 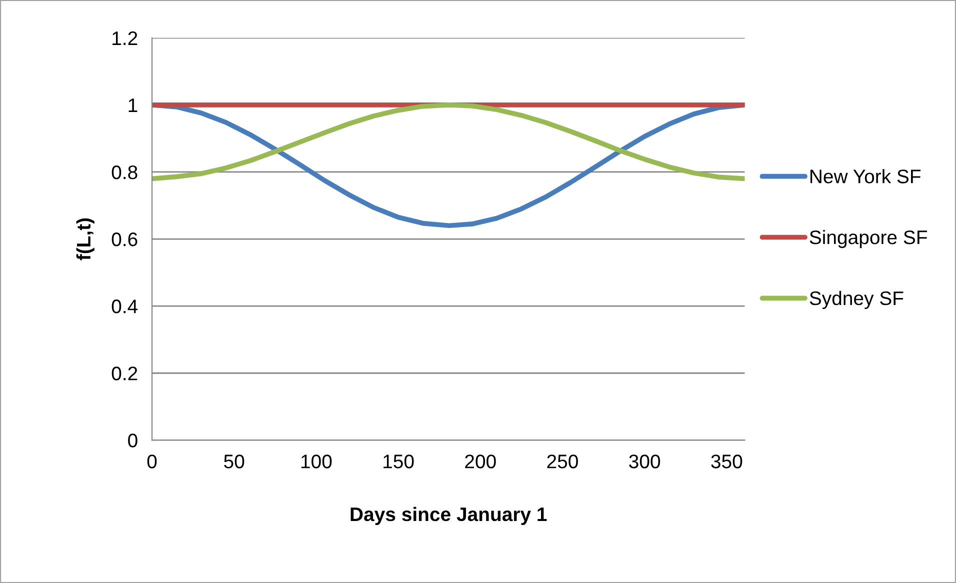 I want to click on legend-label: Sydney SF, so click(x=857, y=299).